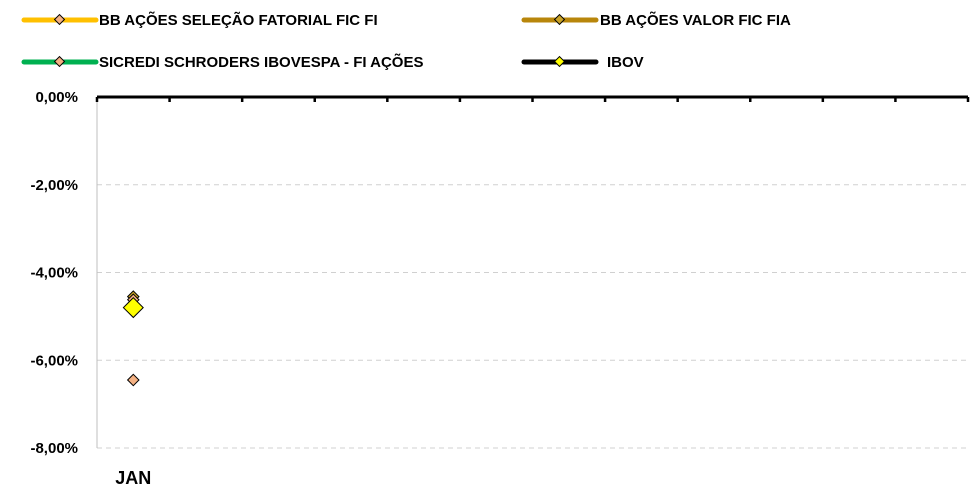 The image size is (970, 493). Describe the element at coordinates (133, 478) in the screenshot. I see `x-category-label: JAN` at that location.